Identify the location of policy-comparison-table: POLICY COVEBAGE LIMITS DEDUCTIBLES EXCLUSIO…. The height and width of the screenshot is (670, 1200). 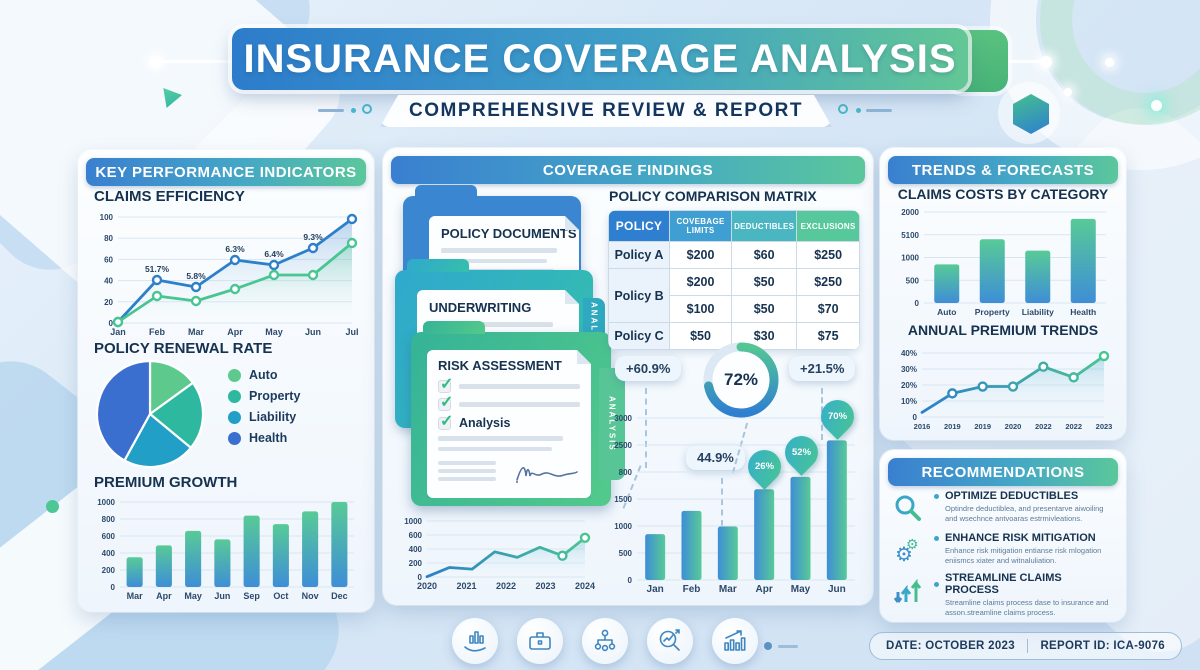
(734, 280).